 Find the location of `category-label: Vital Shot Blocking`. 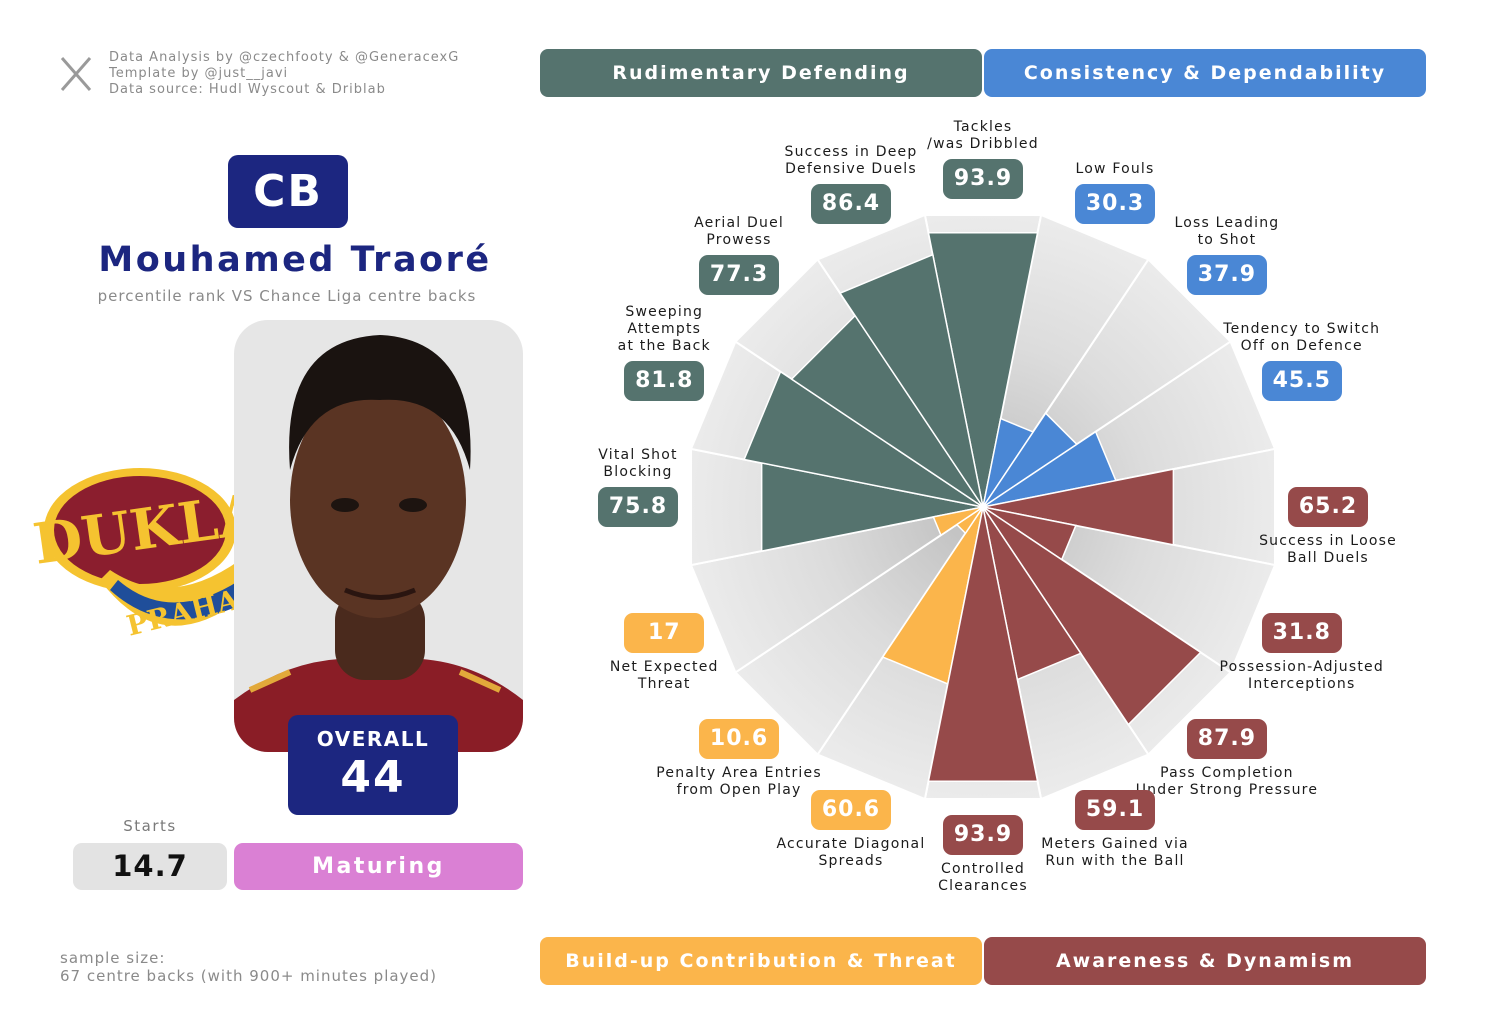

category-label: Vital Shot Blocking is located at coordinates (638, 463).